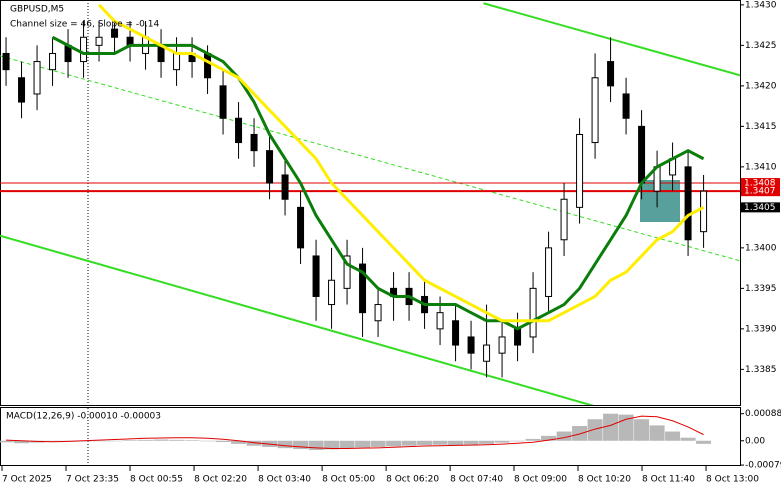 Image resolution: width=781 pixels, height=489 pixels. Describe the element at coordinates (92, 480) in the screenshot. I see `x-tick-label: 7 Oct 23:35` at that location.